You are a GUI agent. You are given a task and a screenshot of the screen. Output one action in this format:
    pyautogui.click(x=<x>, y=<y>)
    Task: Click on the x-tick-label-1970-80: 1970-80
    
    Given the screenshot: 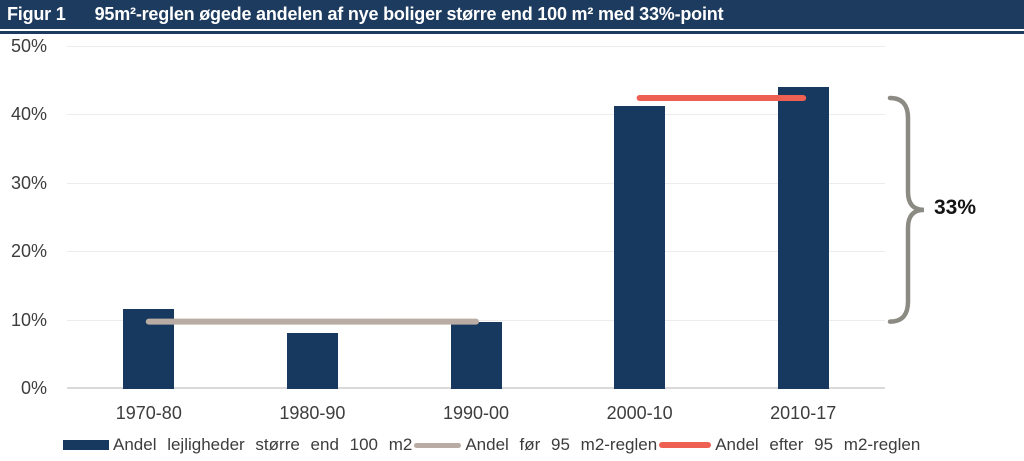 What is the action you would take?
    pyautogui.click(x=148, y=413)
    